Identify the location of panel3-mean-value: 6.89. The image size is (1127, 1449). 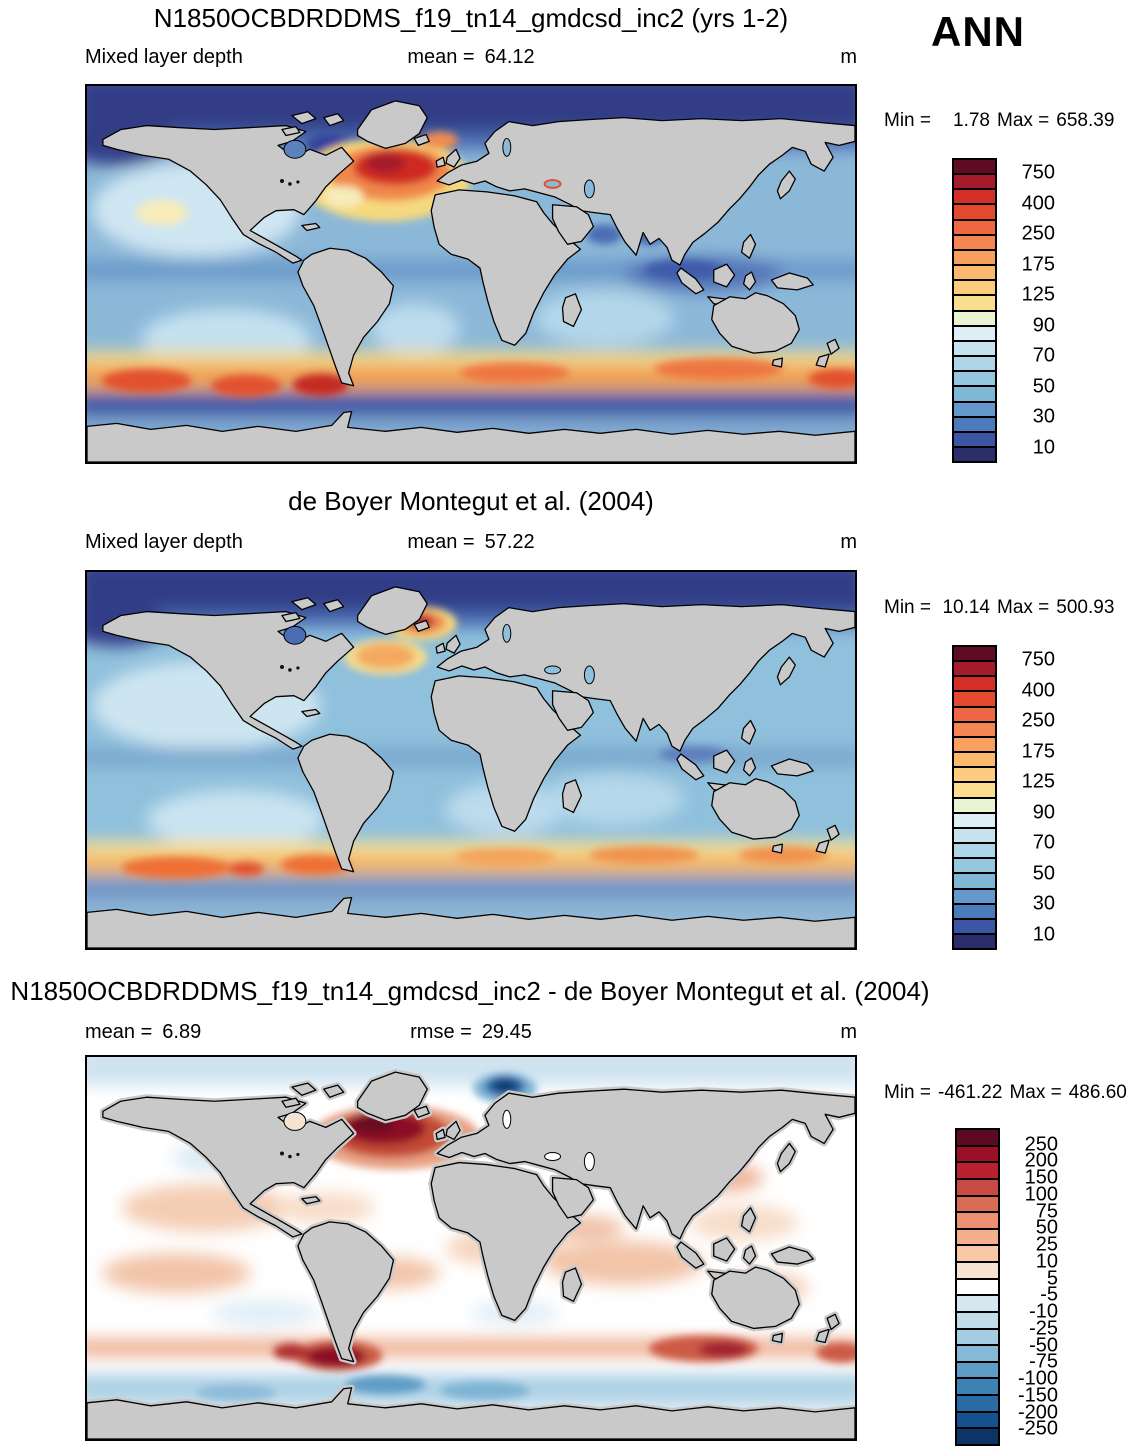
(182, 1032).